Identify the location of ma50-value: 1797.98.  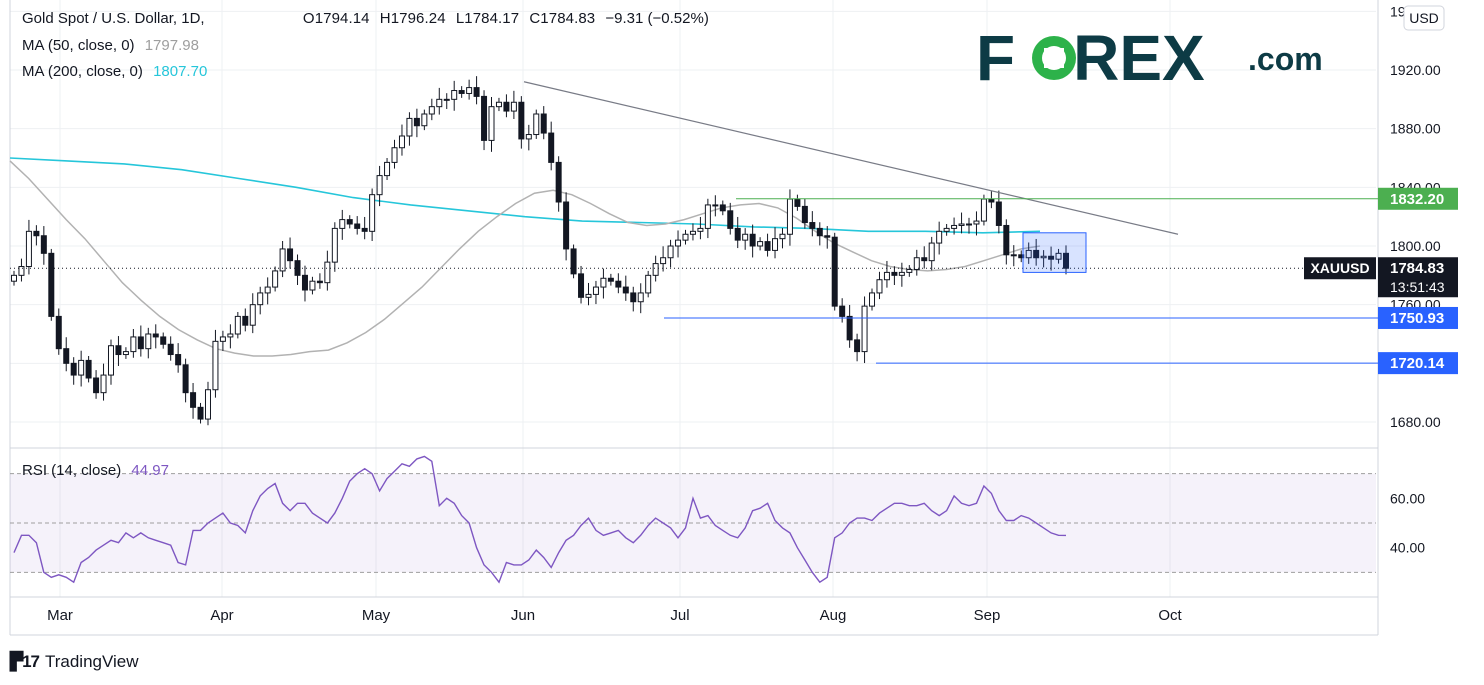
(171, 45).